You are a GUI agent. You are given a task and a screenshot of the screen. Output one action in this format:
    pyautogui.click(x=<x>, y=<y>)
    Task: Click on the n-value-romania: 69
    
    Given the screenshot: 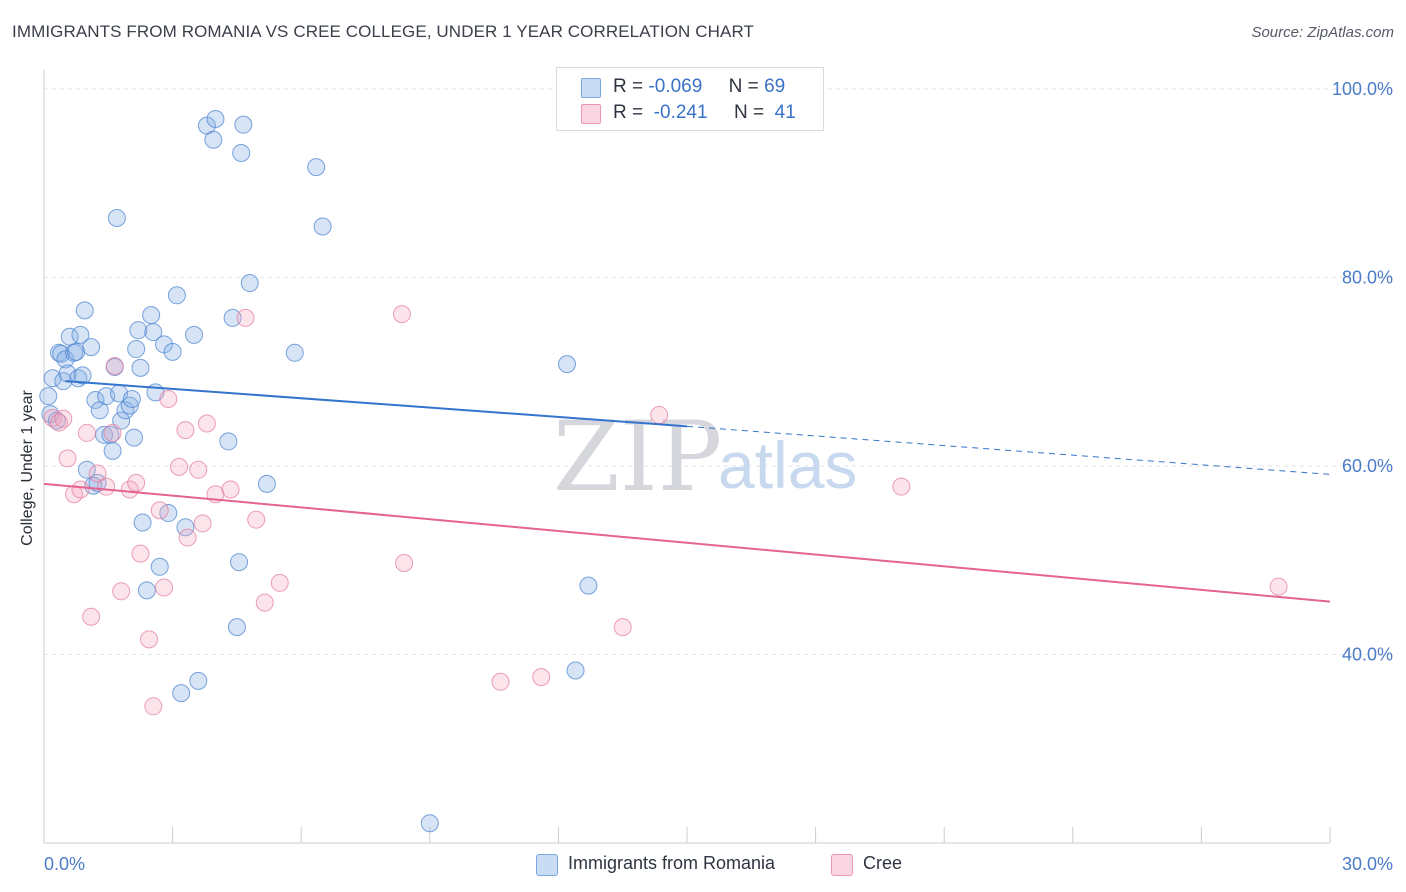 What is the action you would take?
    pyautogui.click(x=775, y=86)
    